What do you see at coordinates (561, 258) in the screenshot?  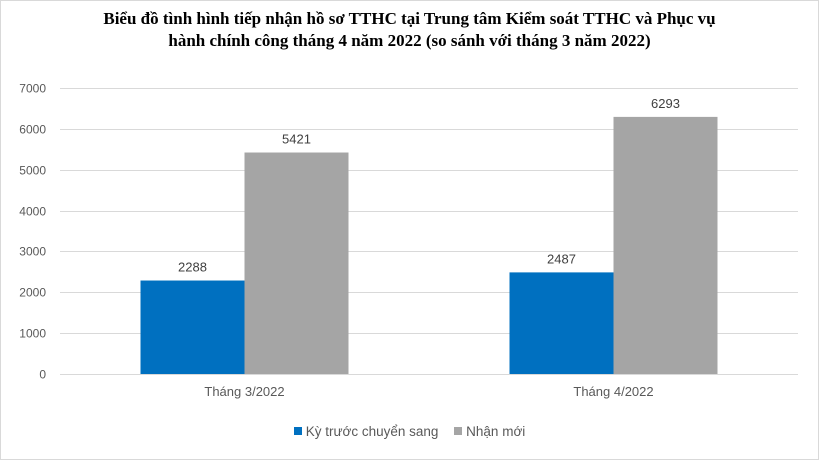 I see `data-label-series-1-cat-2: 2487` at bounding box center [561, 258].